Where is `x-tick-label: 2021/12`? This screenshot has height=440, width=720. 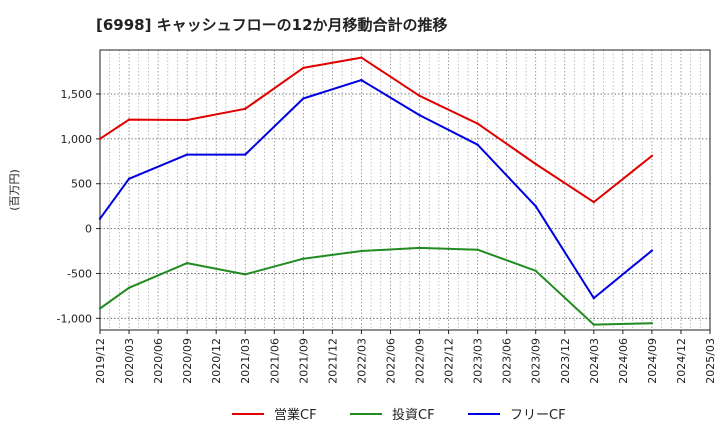 x-tick-label: 2021/12 is located at coordinates (332, 361).